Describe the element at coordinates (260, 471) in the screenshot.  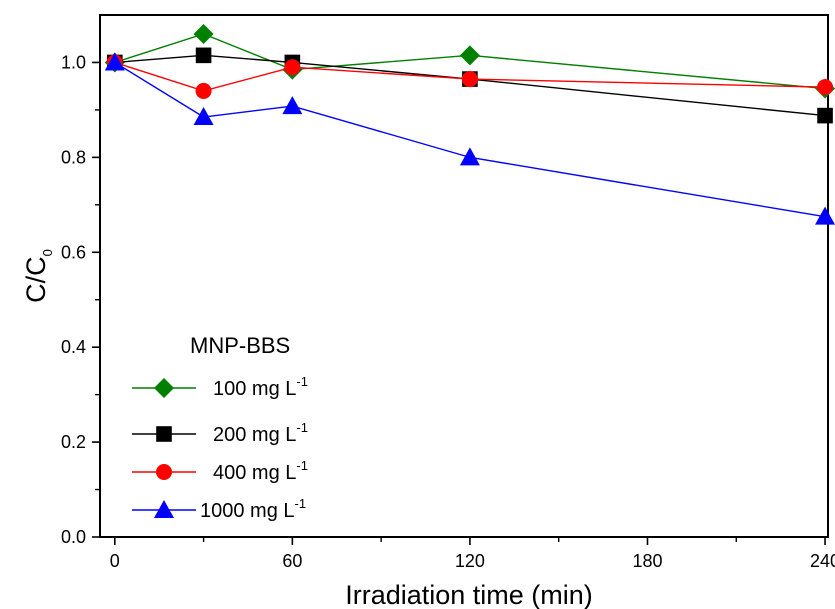
I see `legend-label: 400 mg L-1` at that location.